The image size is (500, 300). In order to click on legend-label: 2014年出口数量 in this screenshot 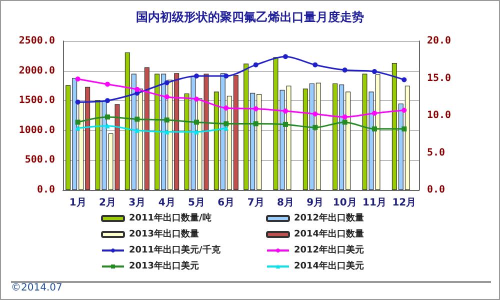, I will do `click(329, 234)`.